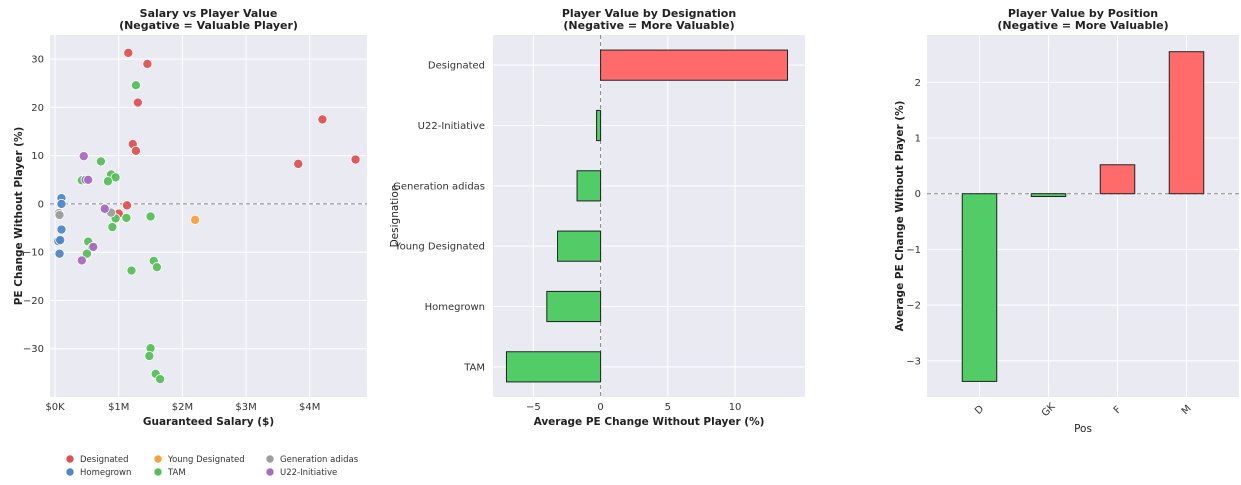  Describe the element at coordinates (735, 407) in the screenshot. I see `x-tick-label: 10` at that location.